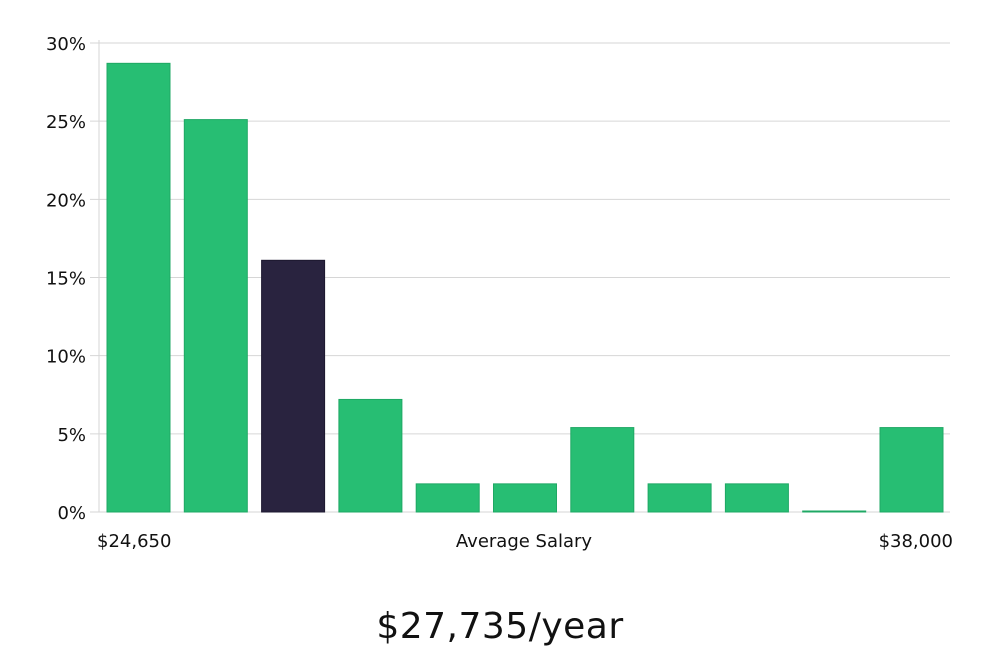 This screenshot has width=1000, height=660. I want to click on y-axis-ticks: 0% 5% 10% 15% 20% 25% 30%, so click(66, 279).